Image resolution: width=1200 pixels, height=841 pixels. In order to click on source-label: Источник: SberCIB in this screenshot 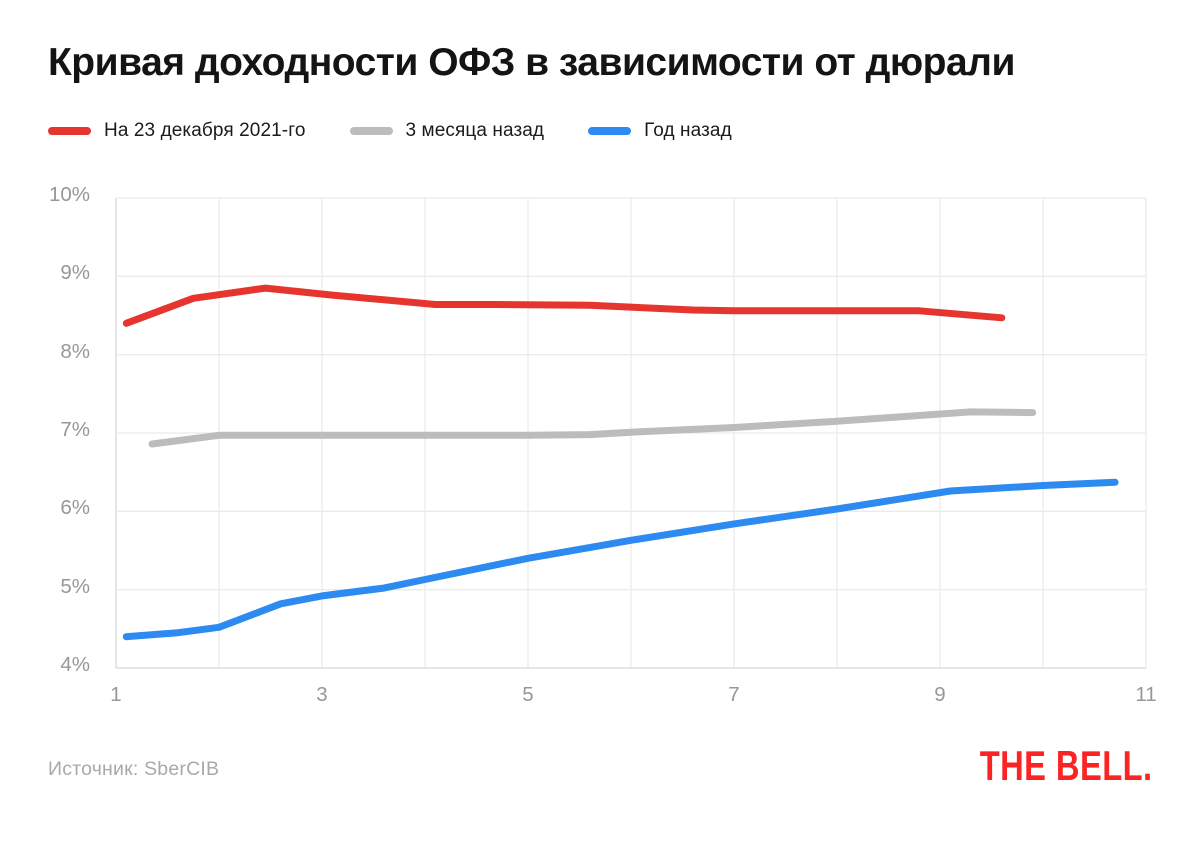, I will do `click(134, 769)`.